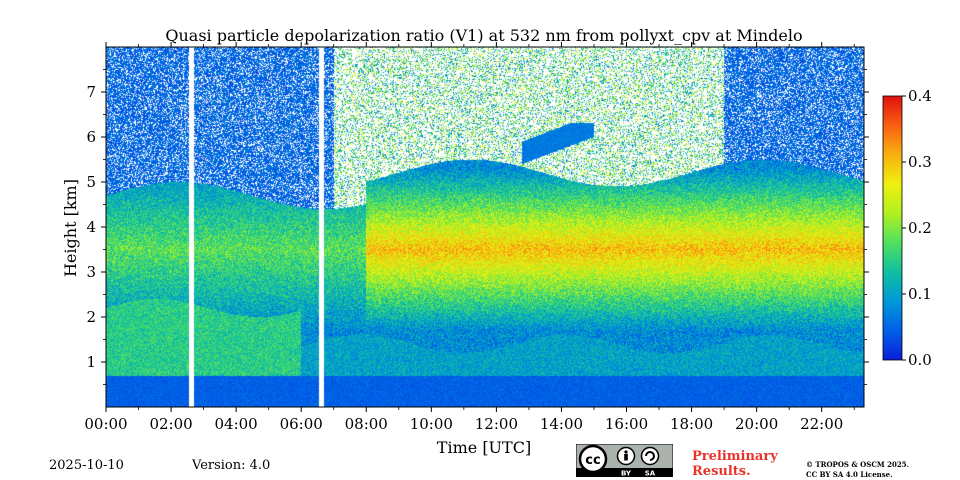  Describe the element at coordinates (849, 474) in the screenshot. I see `copyright-line-2: CC BY SA 4.0 License.` at that location.